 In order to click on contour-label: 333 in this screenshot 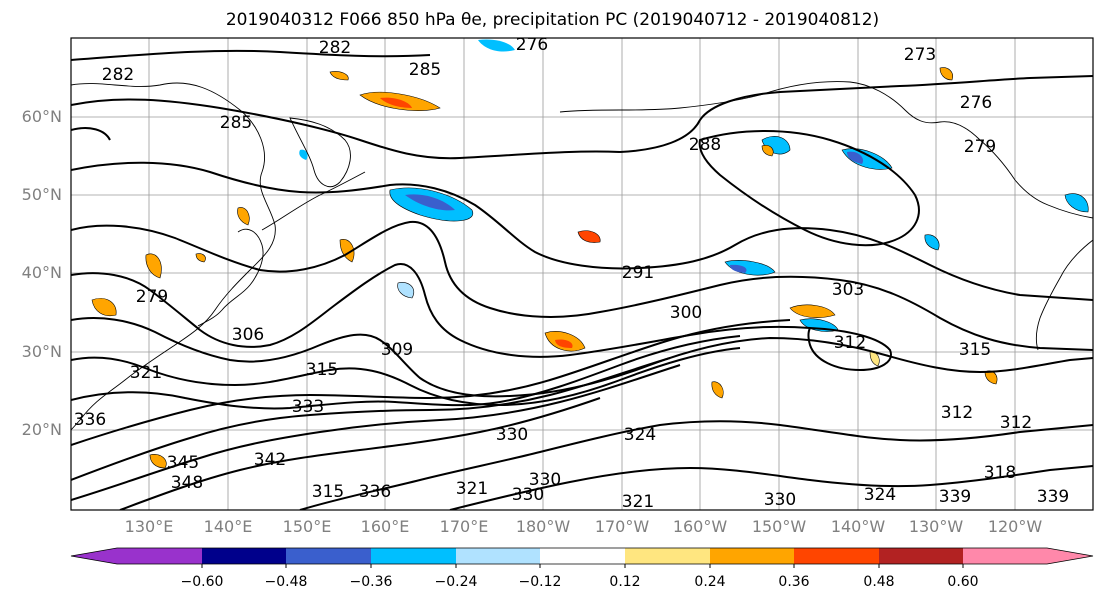, I will do `click(308, 407)`.